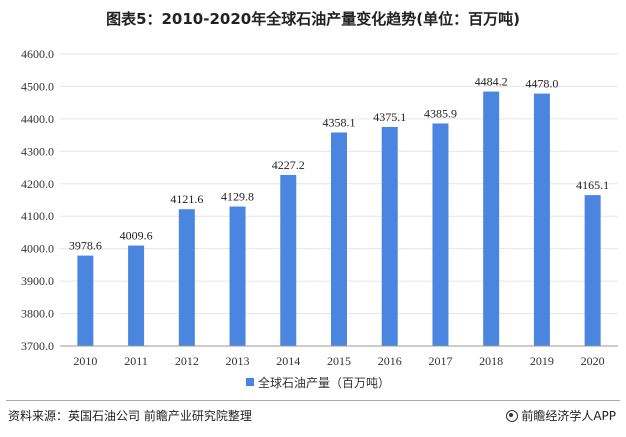 The height and width of the screenshot is (437, 626). What do you see at coordinates (542, 361) in the screenshot?
I see `x-tick-label: 2019` at bounding box center [542, 361].